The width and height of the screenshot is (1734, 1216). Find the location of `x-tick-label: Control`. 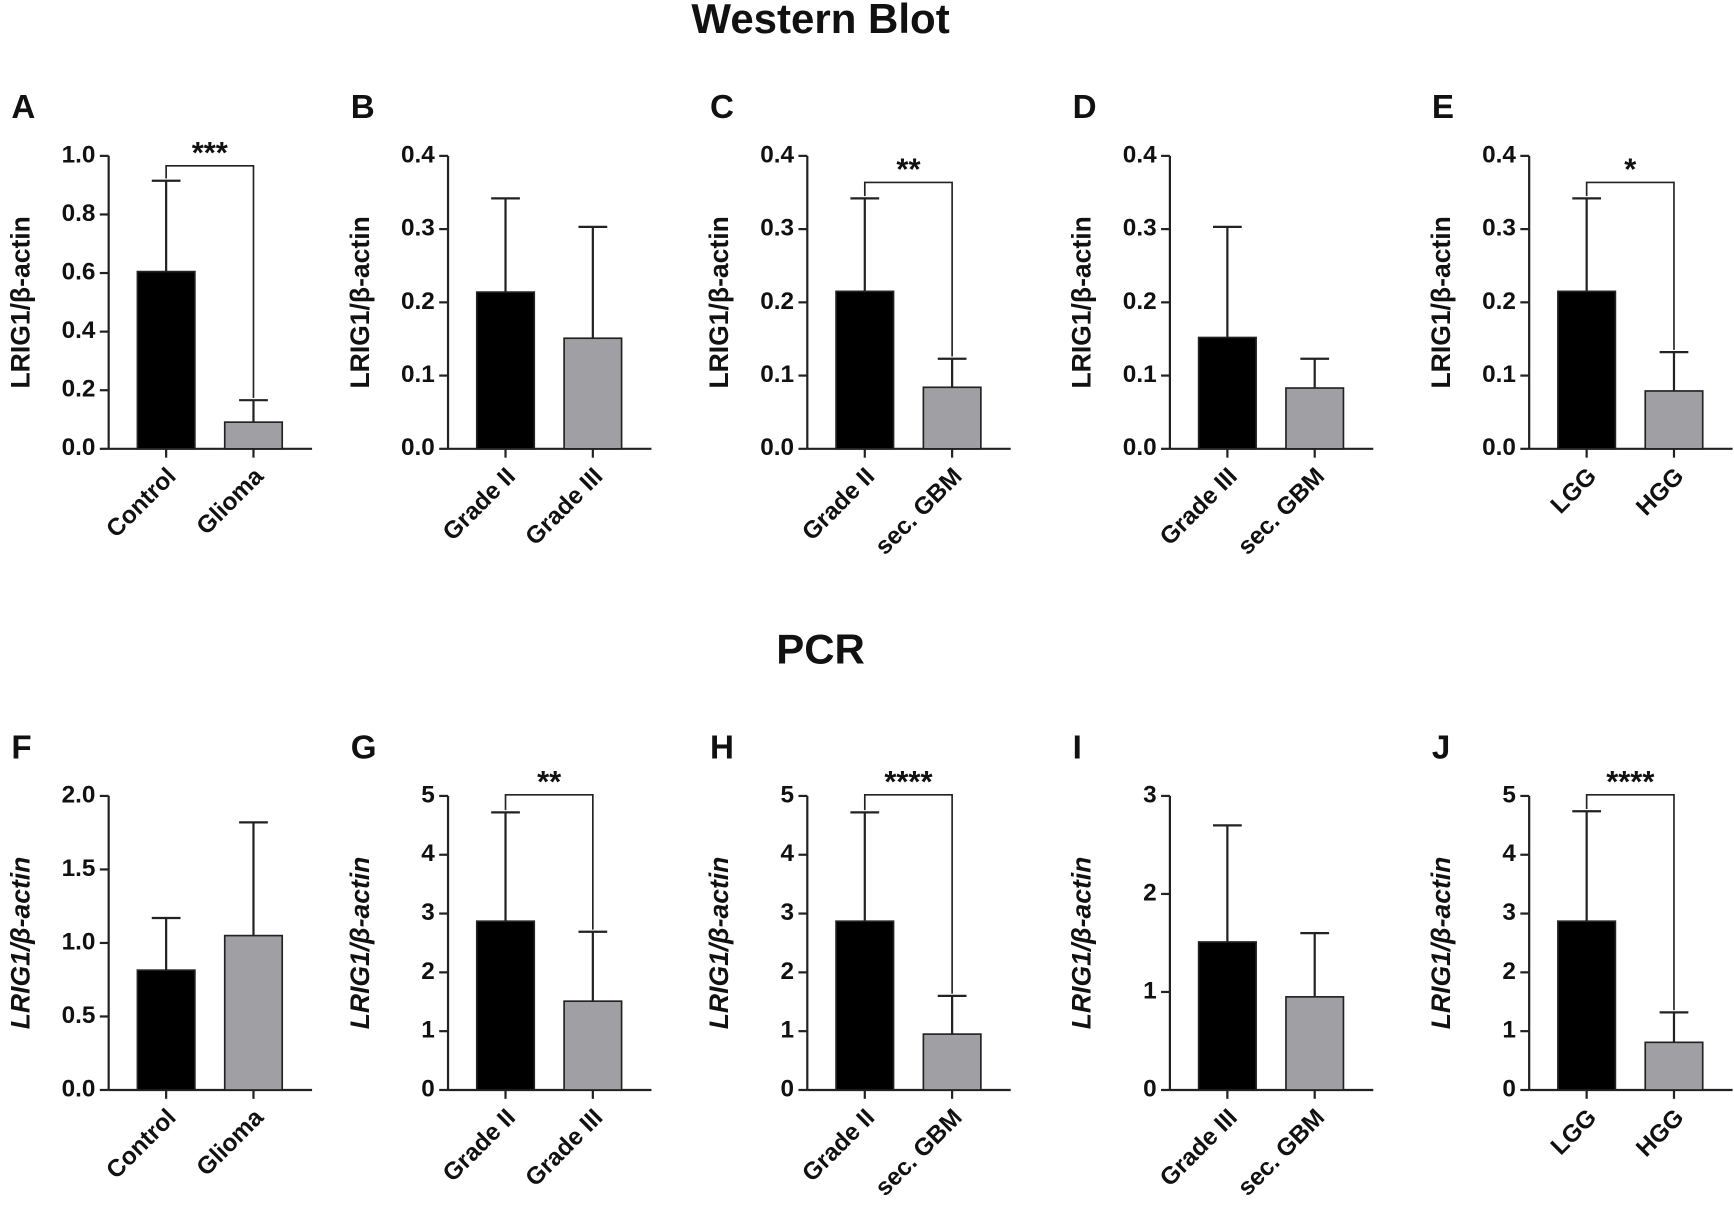

x-tick-label: Control is located at coordinates (141, 503).